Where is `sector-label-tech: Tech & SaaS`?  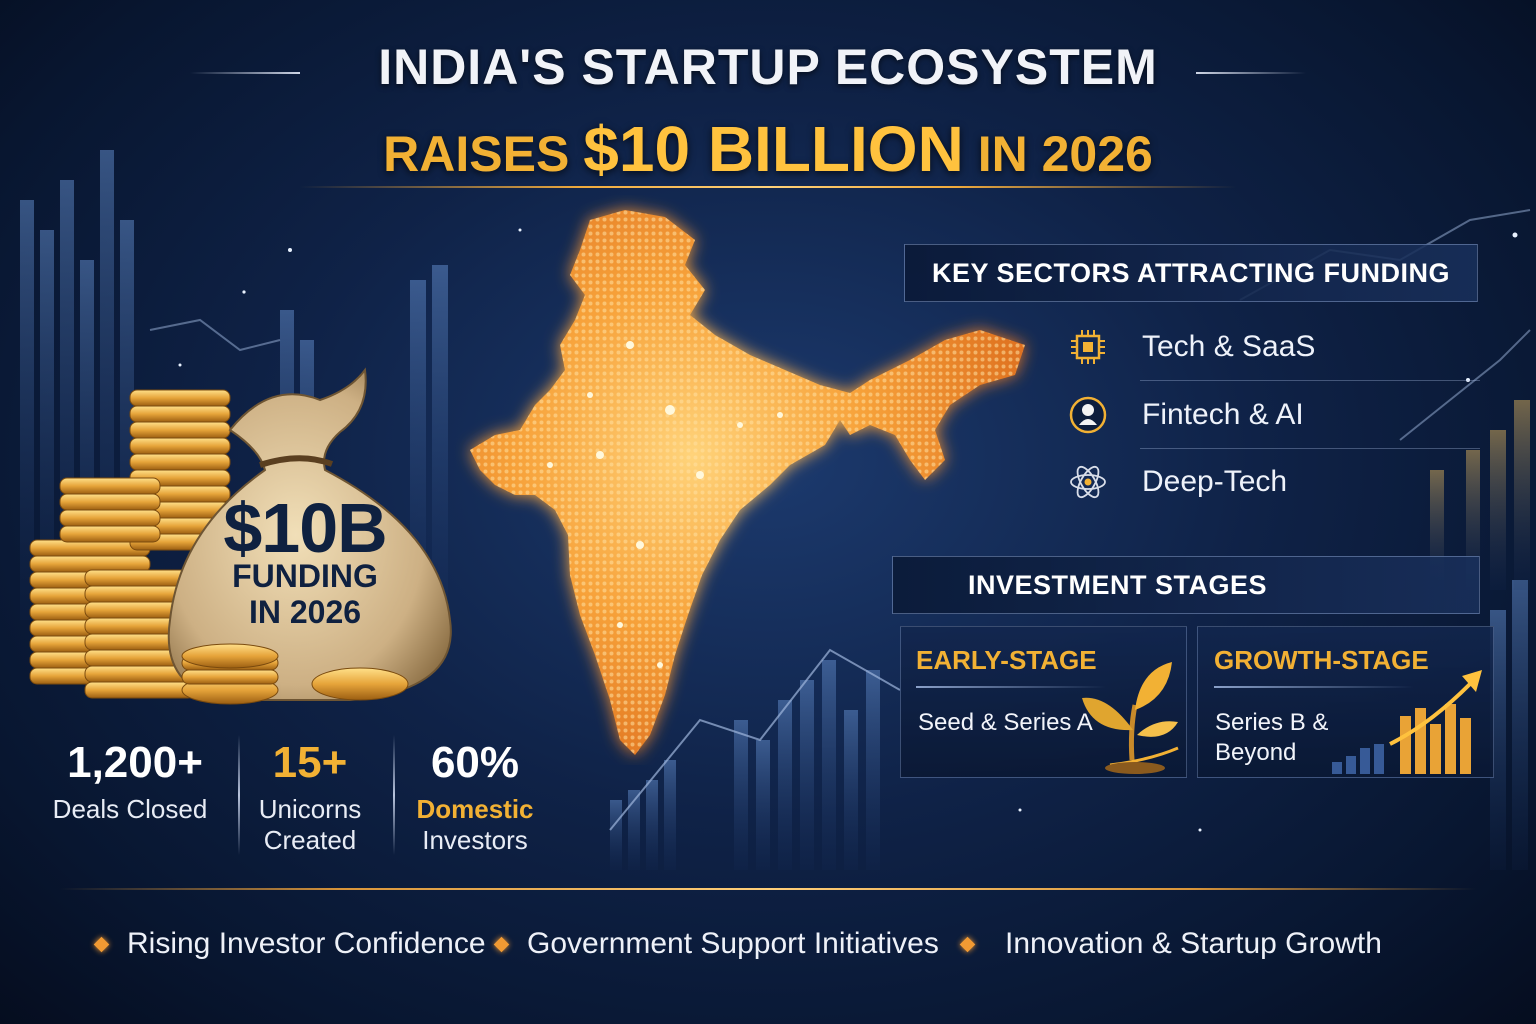
sector-label-tech: Tech & SaaS is located at coordinates (1229, 346).